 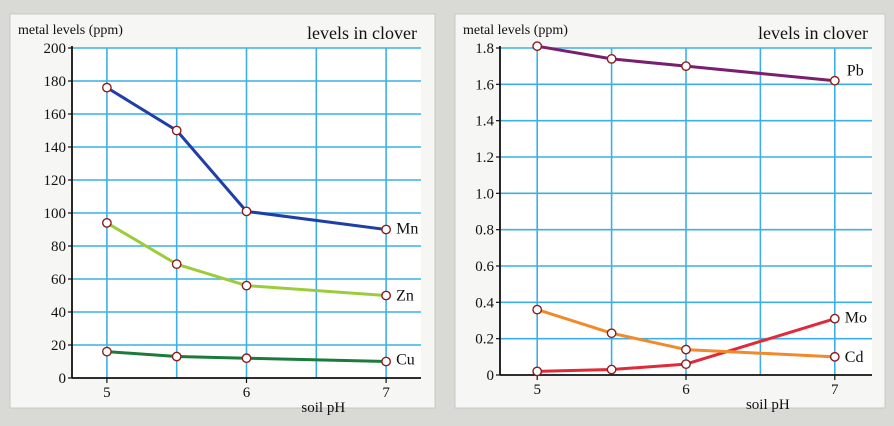 I want to click on y-tick-label: 20, so click(x=58, y=346).